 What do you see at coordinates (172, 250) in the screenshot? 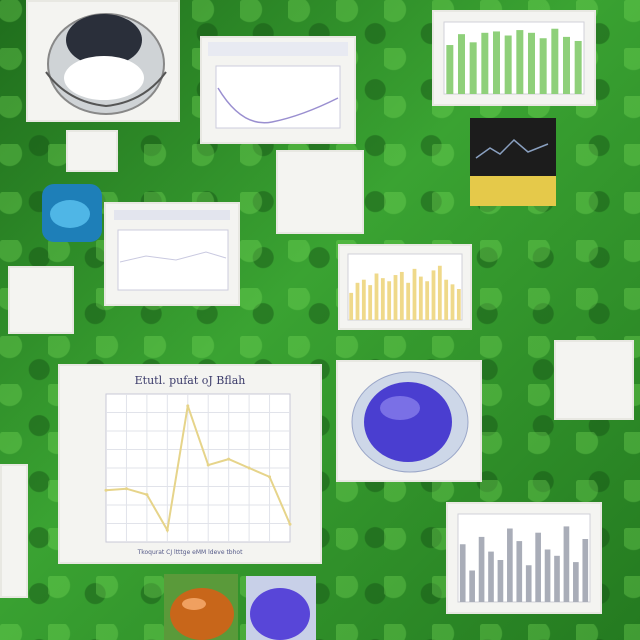
I see `range-chart-thumbnail` at bounding box center [172, 250].